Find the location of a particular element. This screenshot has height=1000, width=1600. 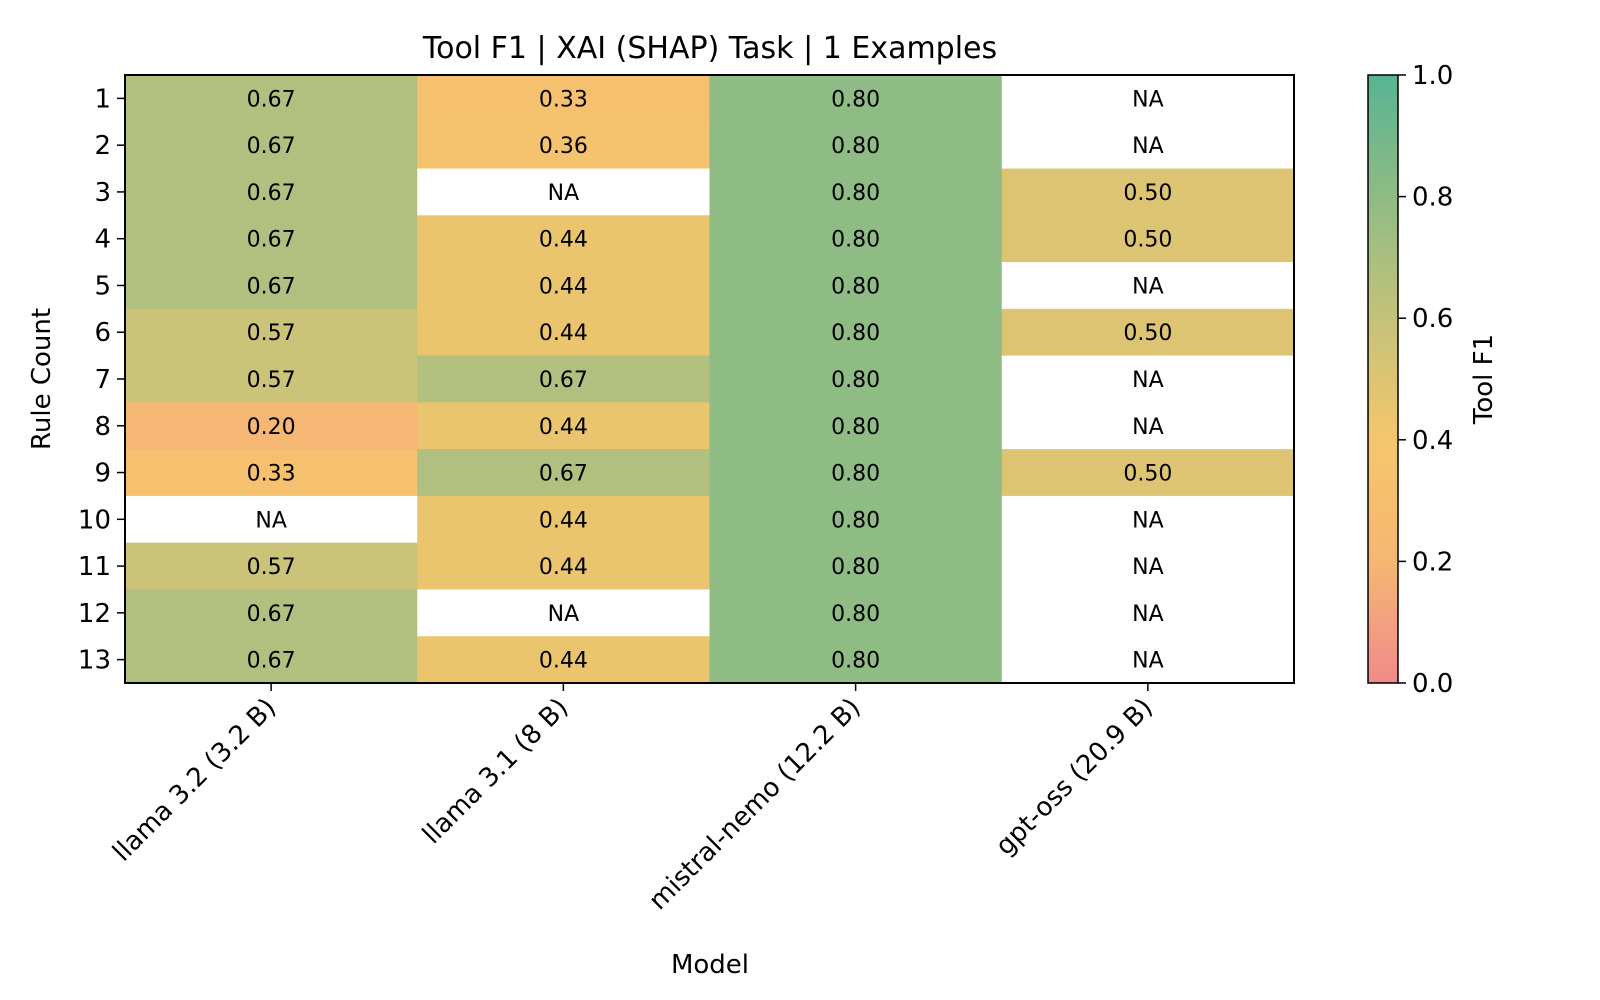

x-axis-label: Model is located at coordinates (710, 965).